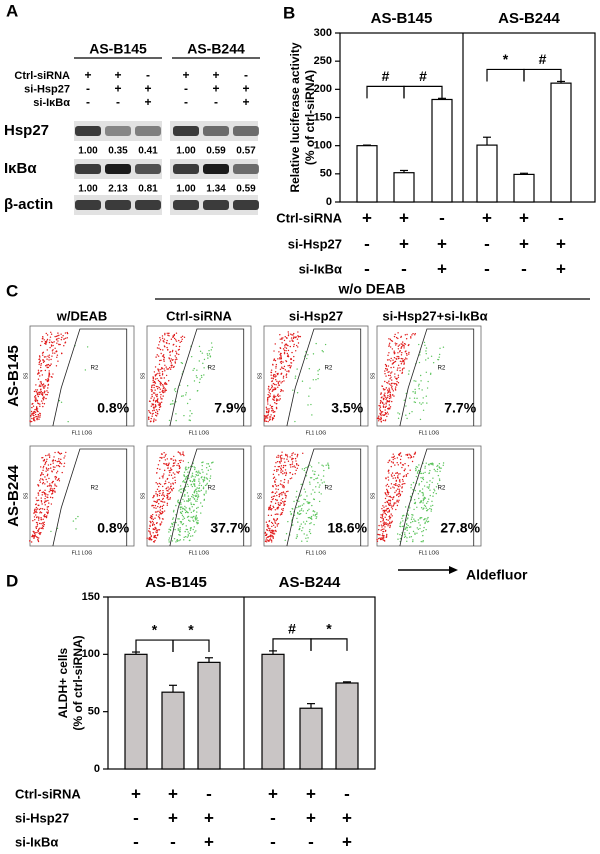 The width and height of the screenshot is (600, 854). I want to click on flow-group-header: w/o DEAB, so click(372, 289).